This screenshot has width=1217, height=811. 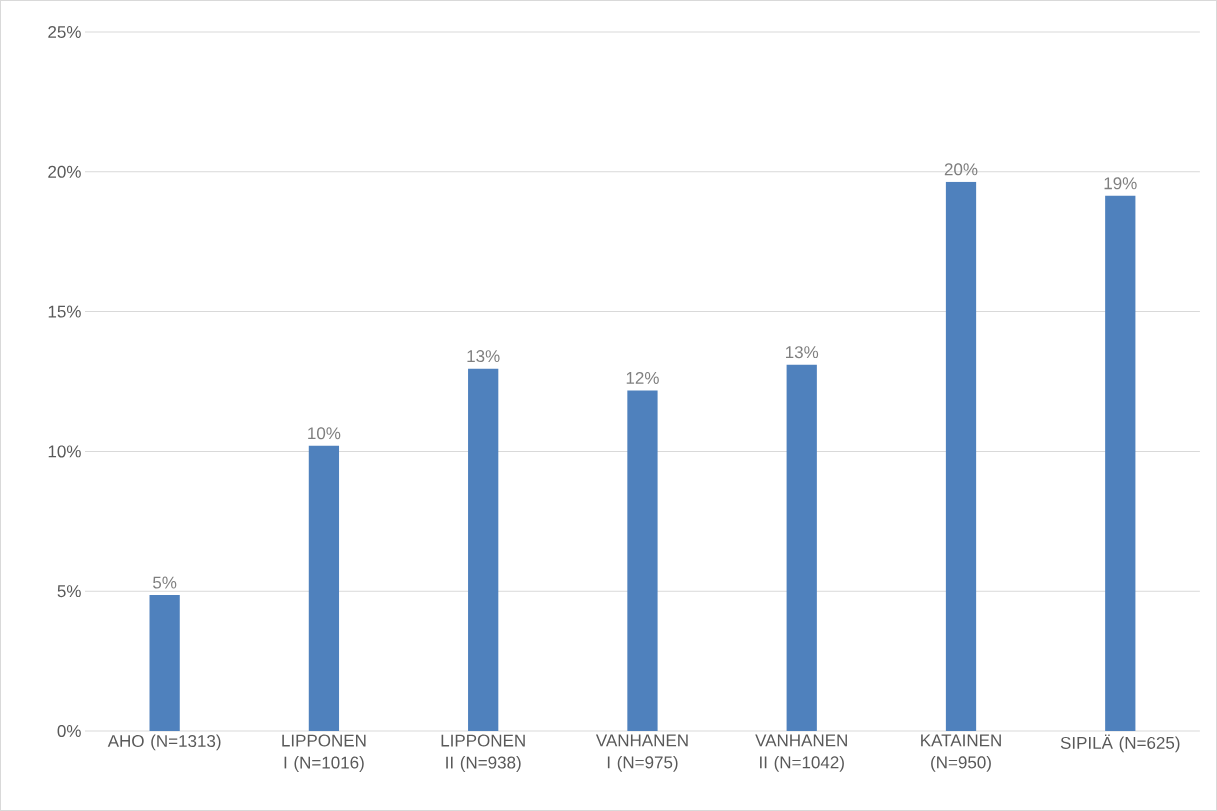 I want to click on y-tick-label: 20%, so click(x=64, y=171).